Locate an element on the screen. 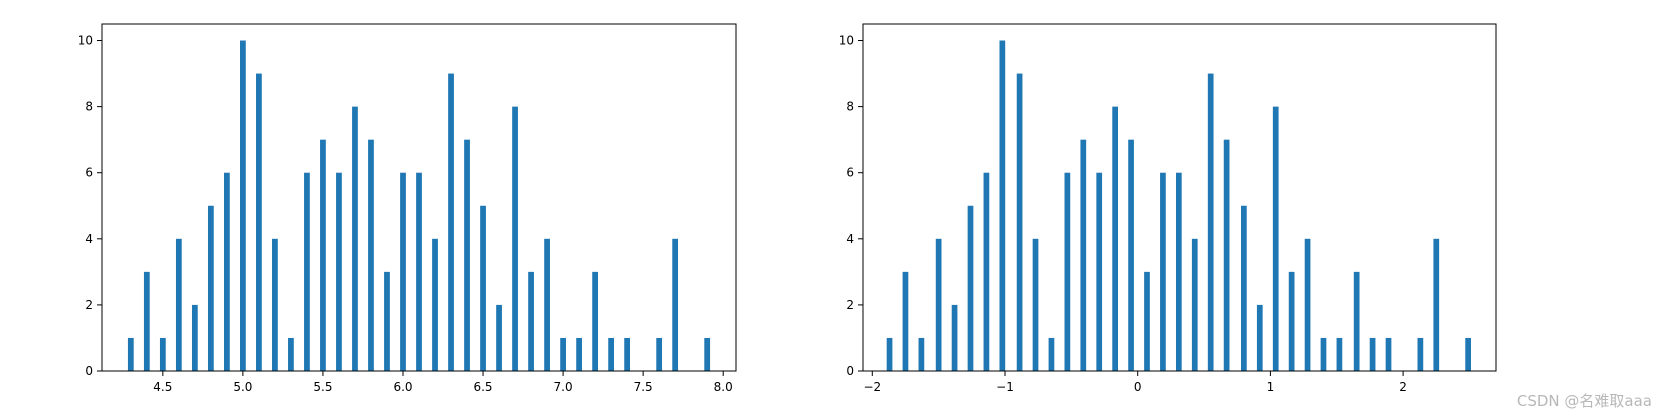  watermark: CSDN @名难取aaa is located at coordinates (1584, 401).